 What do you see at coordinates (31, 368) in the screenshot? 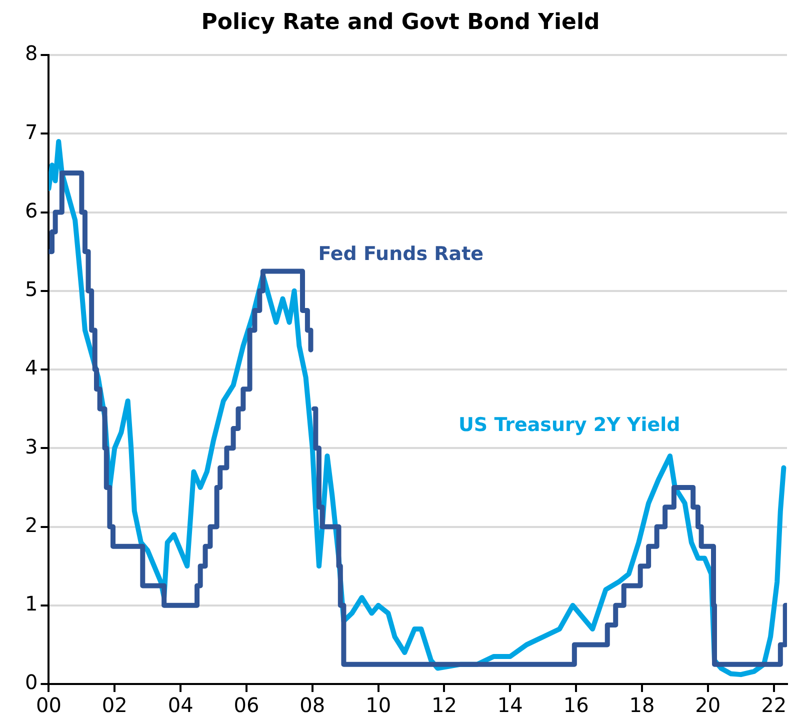
I see `y-tick-label: 4` at bounding box center [31, 368].